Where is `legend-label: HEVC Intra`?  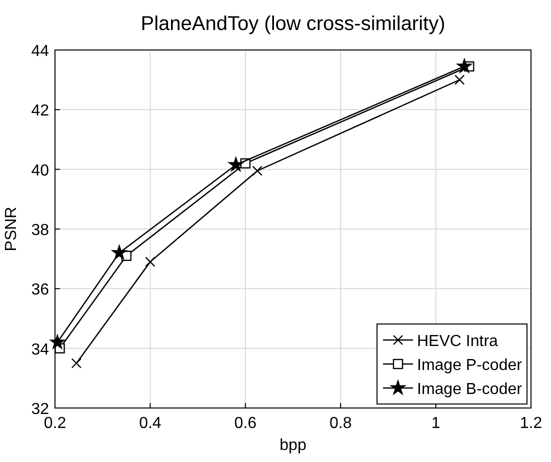 legend-label: HEVC Intra is located at coordinates (457, 341).